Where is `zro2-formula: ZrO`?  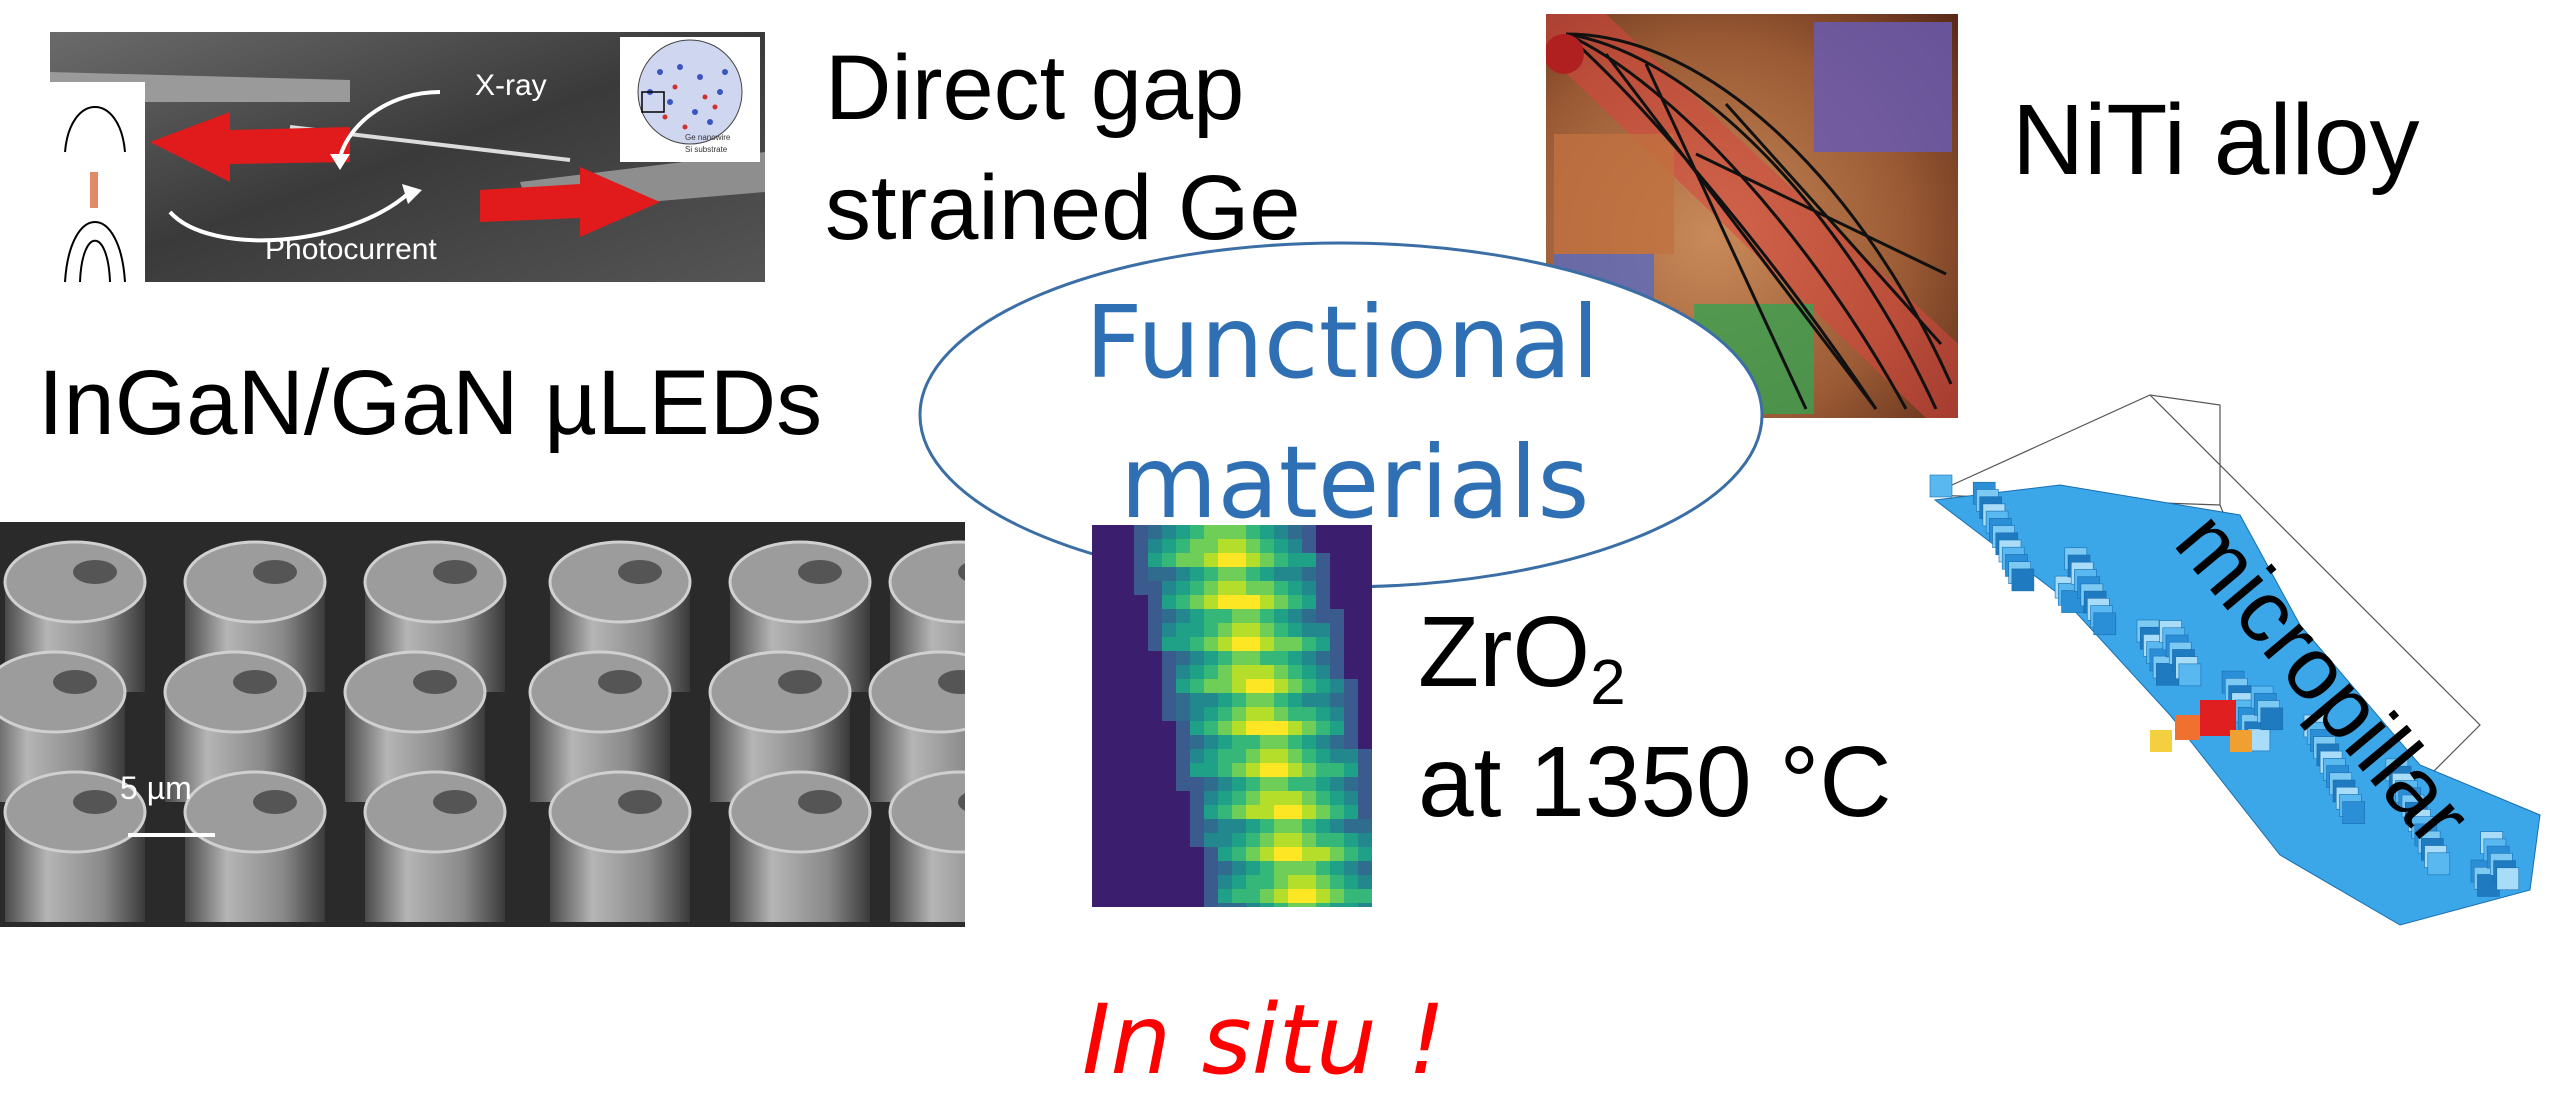 zro2-formula: ZrO is located at coordinates (1504, 652).